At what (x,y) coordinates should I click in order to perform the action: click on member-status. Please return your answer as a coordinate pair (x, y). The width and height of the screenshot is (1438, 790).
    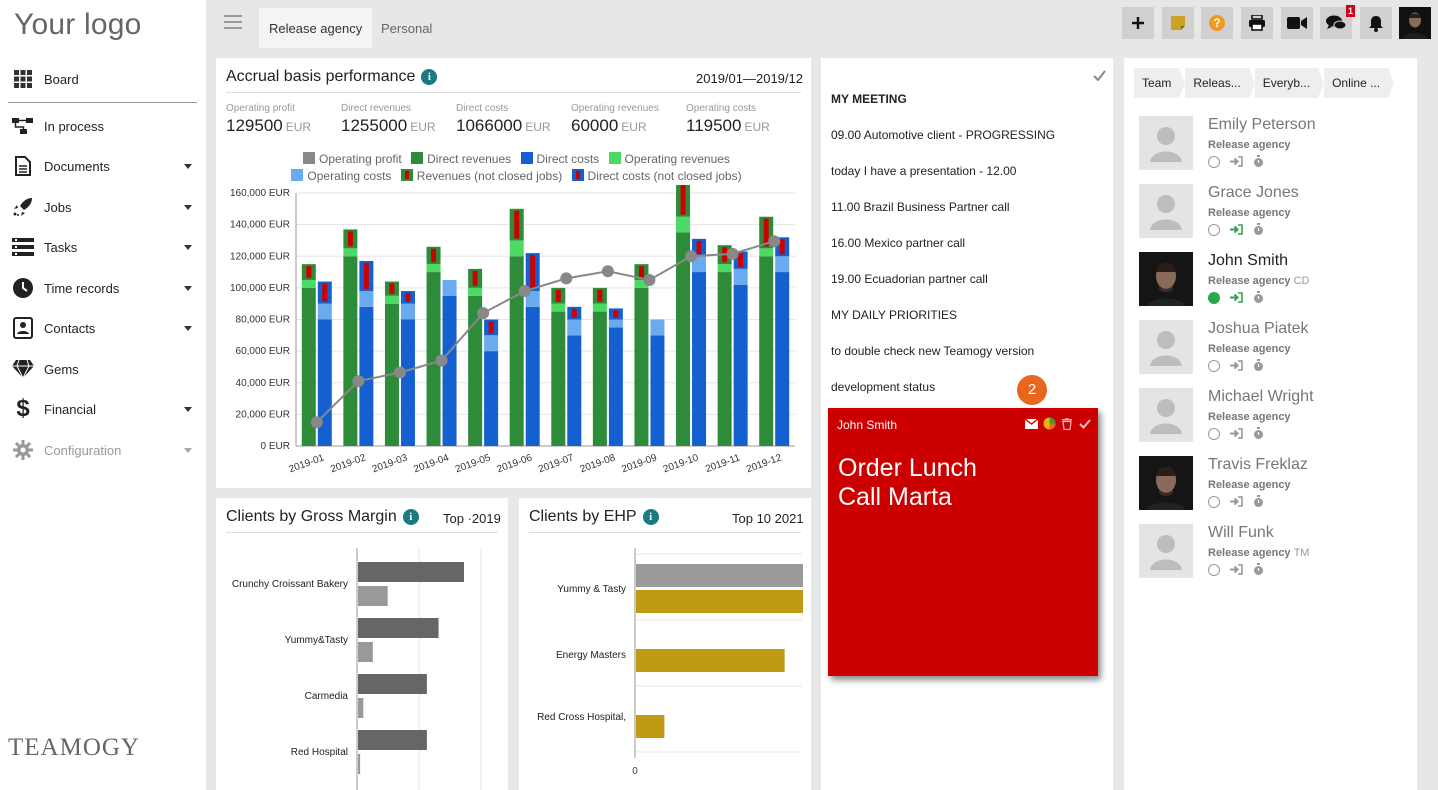
    Looking at the image, I should click on (1236, 365).